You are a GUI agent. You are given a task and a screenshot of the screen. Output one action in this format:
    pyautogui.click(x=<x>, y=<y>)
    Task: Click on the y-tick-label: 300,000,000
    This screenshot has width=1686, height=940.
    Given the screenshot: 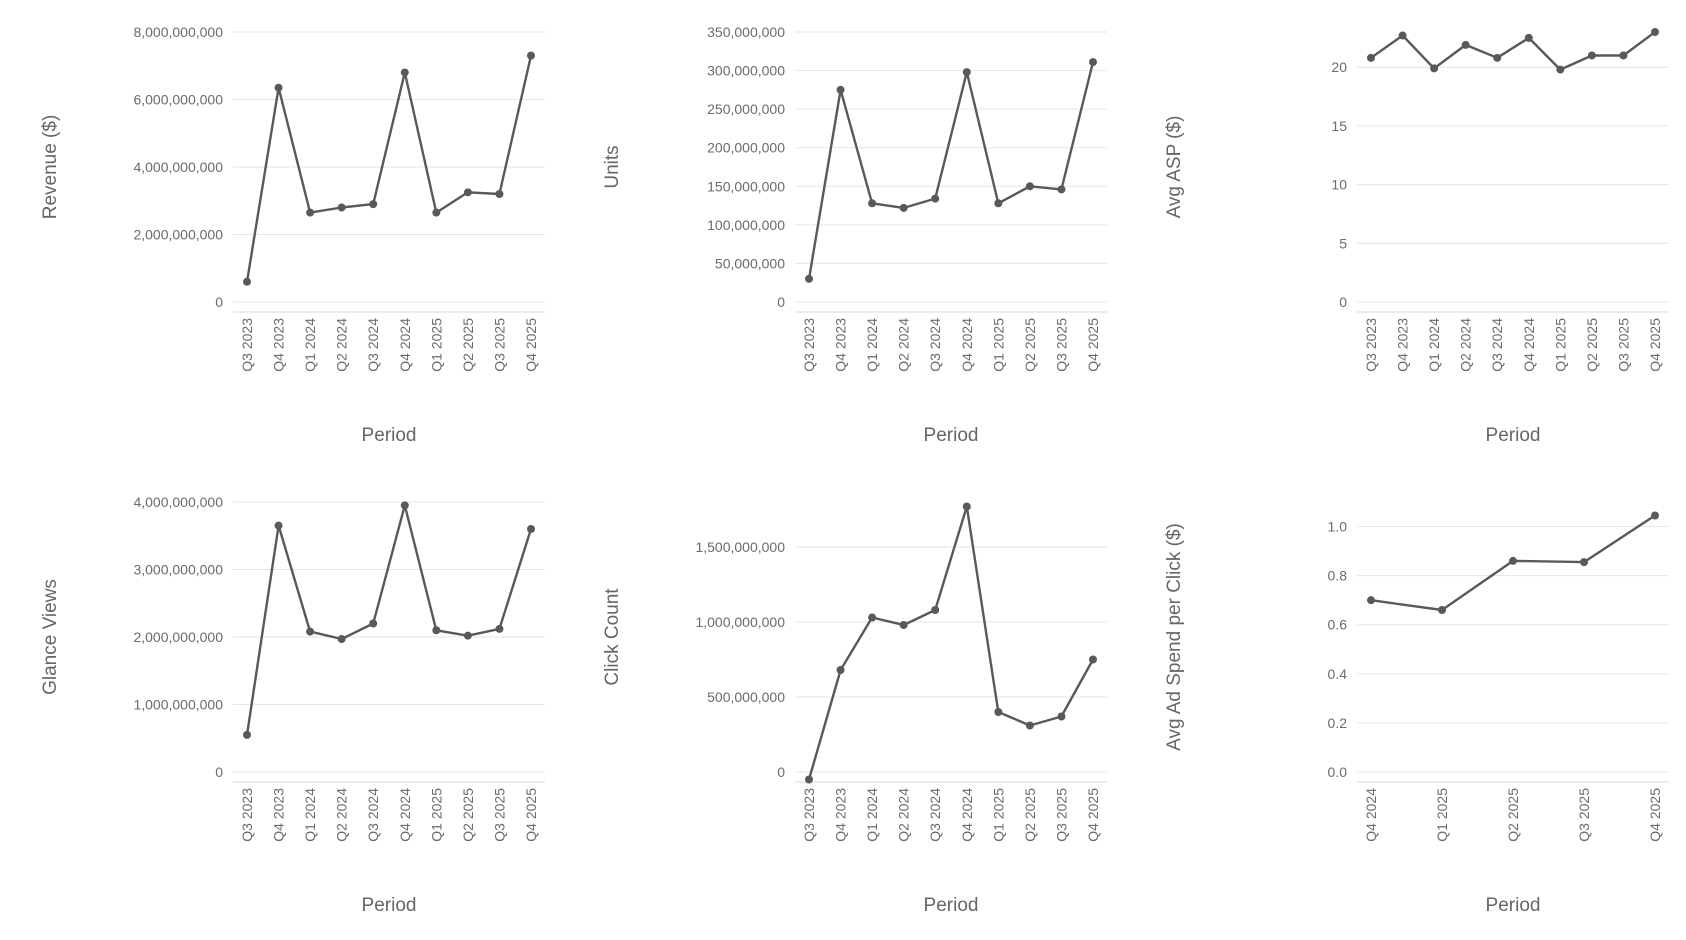 What is the action you would take?
    pyautogui.click(x=746, y=71)
    